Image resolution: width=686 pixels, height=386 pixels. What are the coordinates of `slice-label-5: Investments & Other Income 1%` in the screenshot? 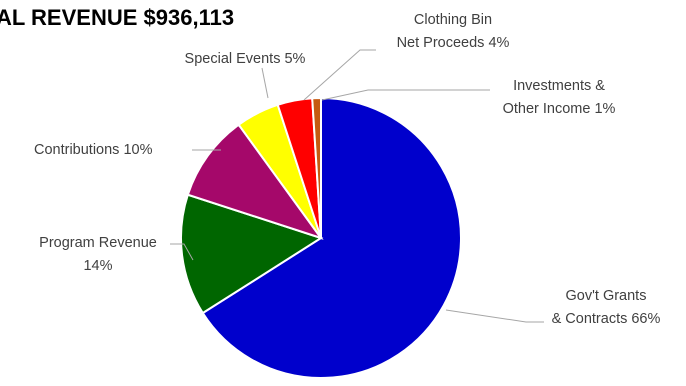 It's located at (559, 97).